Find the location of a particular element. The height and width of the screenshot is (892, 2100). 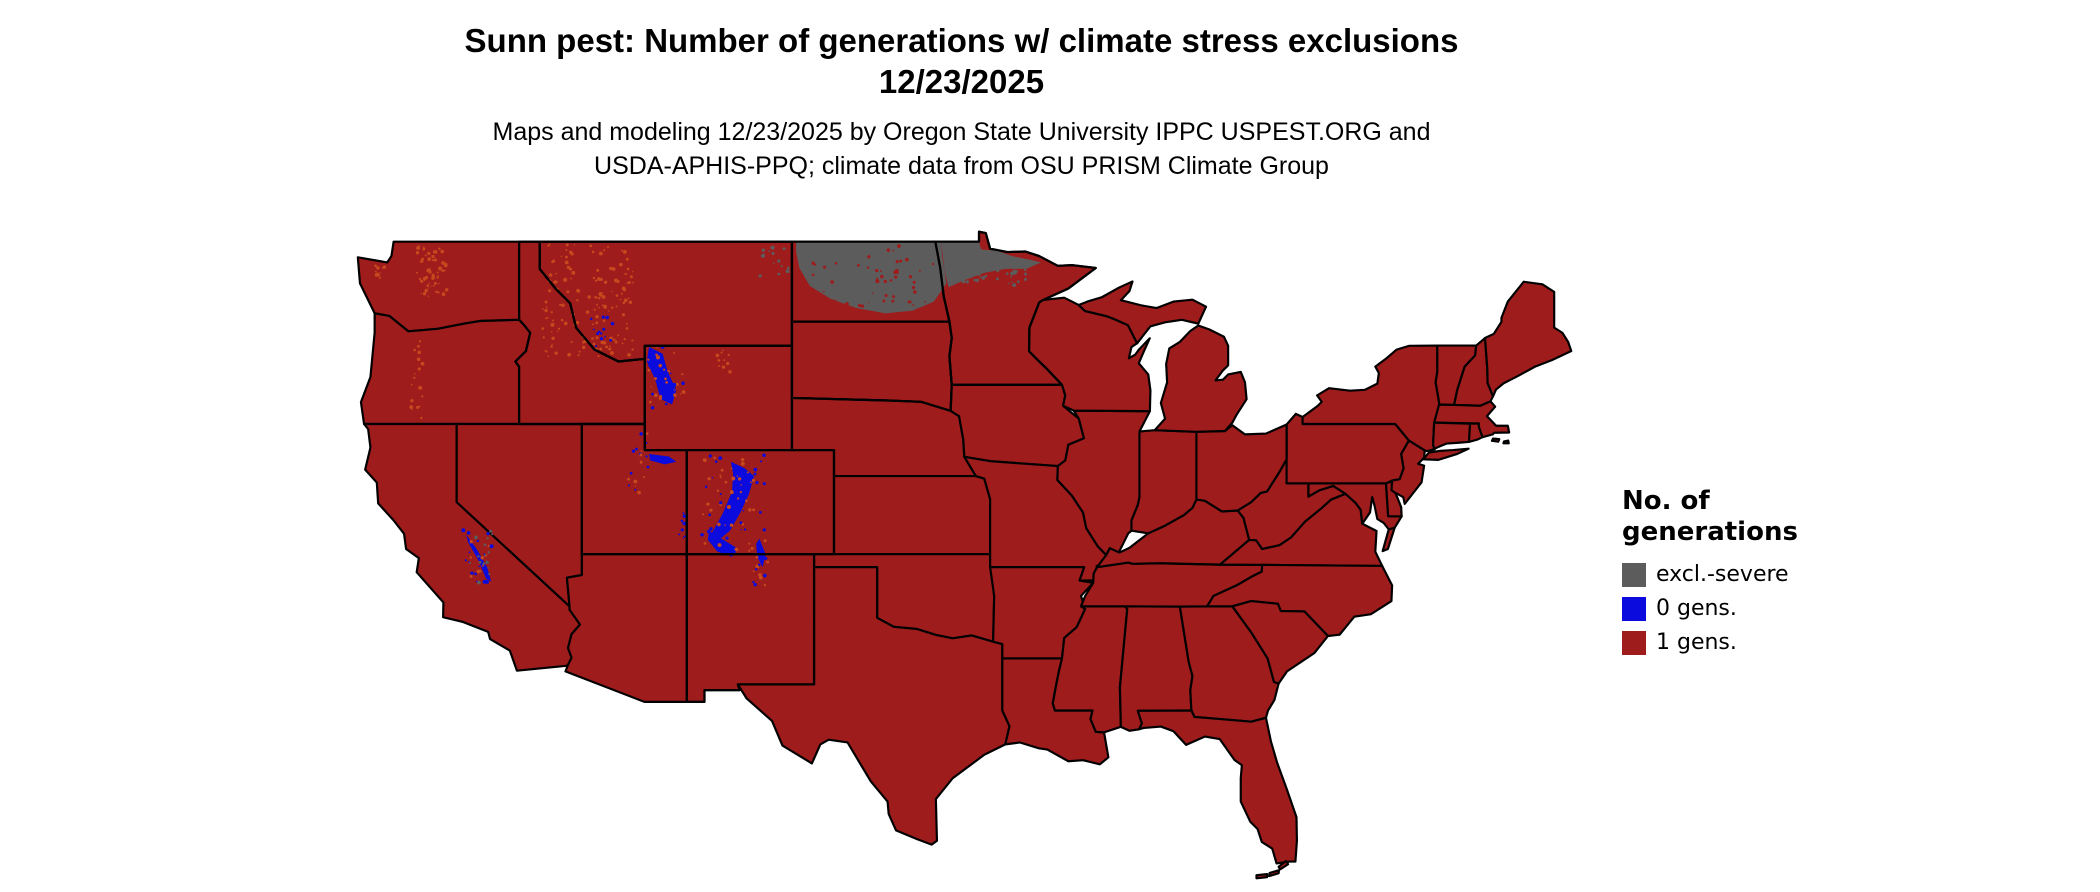

state-maine is located at coordinates (1528, 339).